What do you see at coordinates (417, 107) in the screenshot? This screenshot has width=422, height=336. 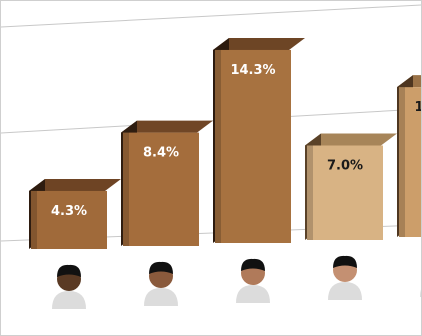 I see `bar-value-label: 11.1%` at bounding box center [417, 107].